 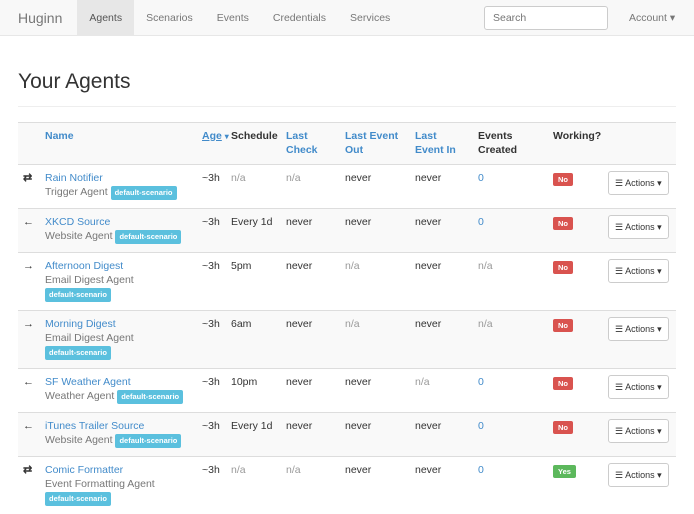 What do you see at coordinates (118, 382) in the screenshot?
I see `agent-name-link: SF Weather Agent` at bounding box center [118, 382].